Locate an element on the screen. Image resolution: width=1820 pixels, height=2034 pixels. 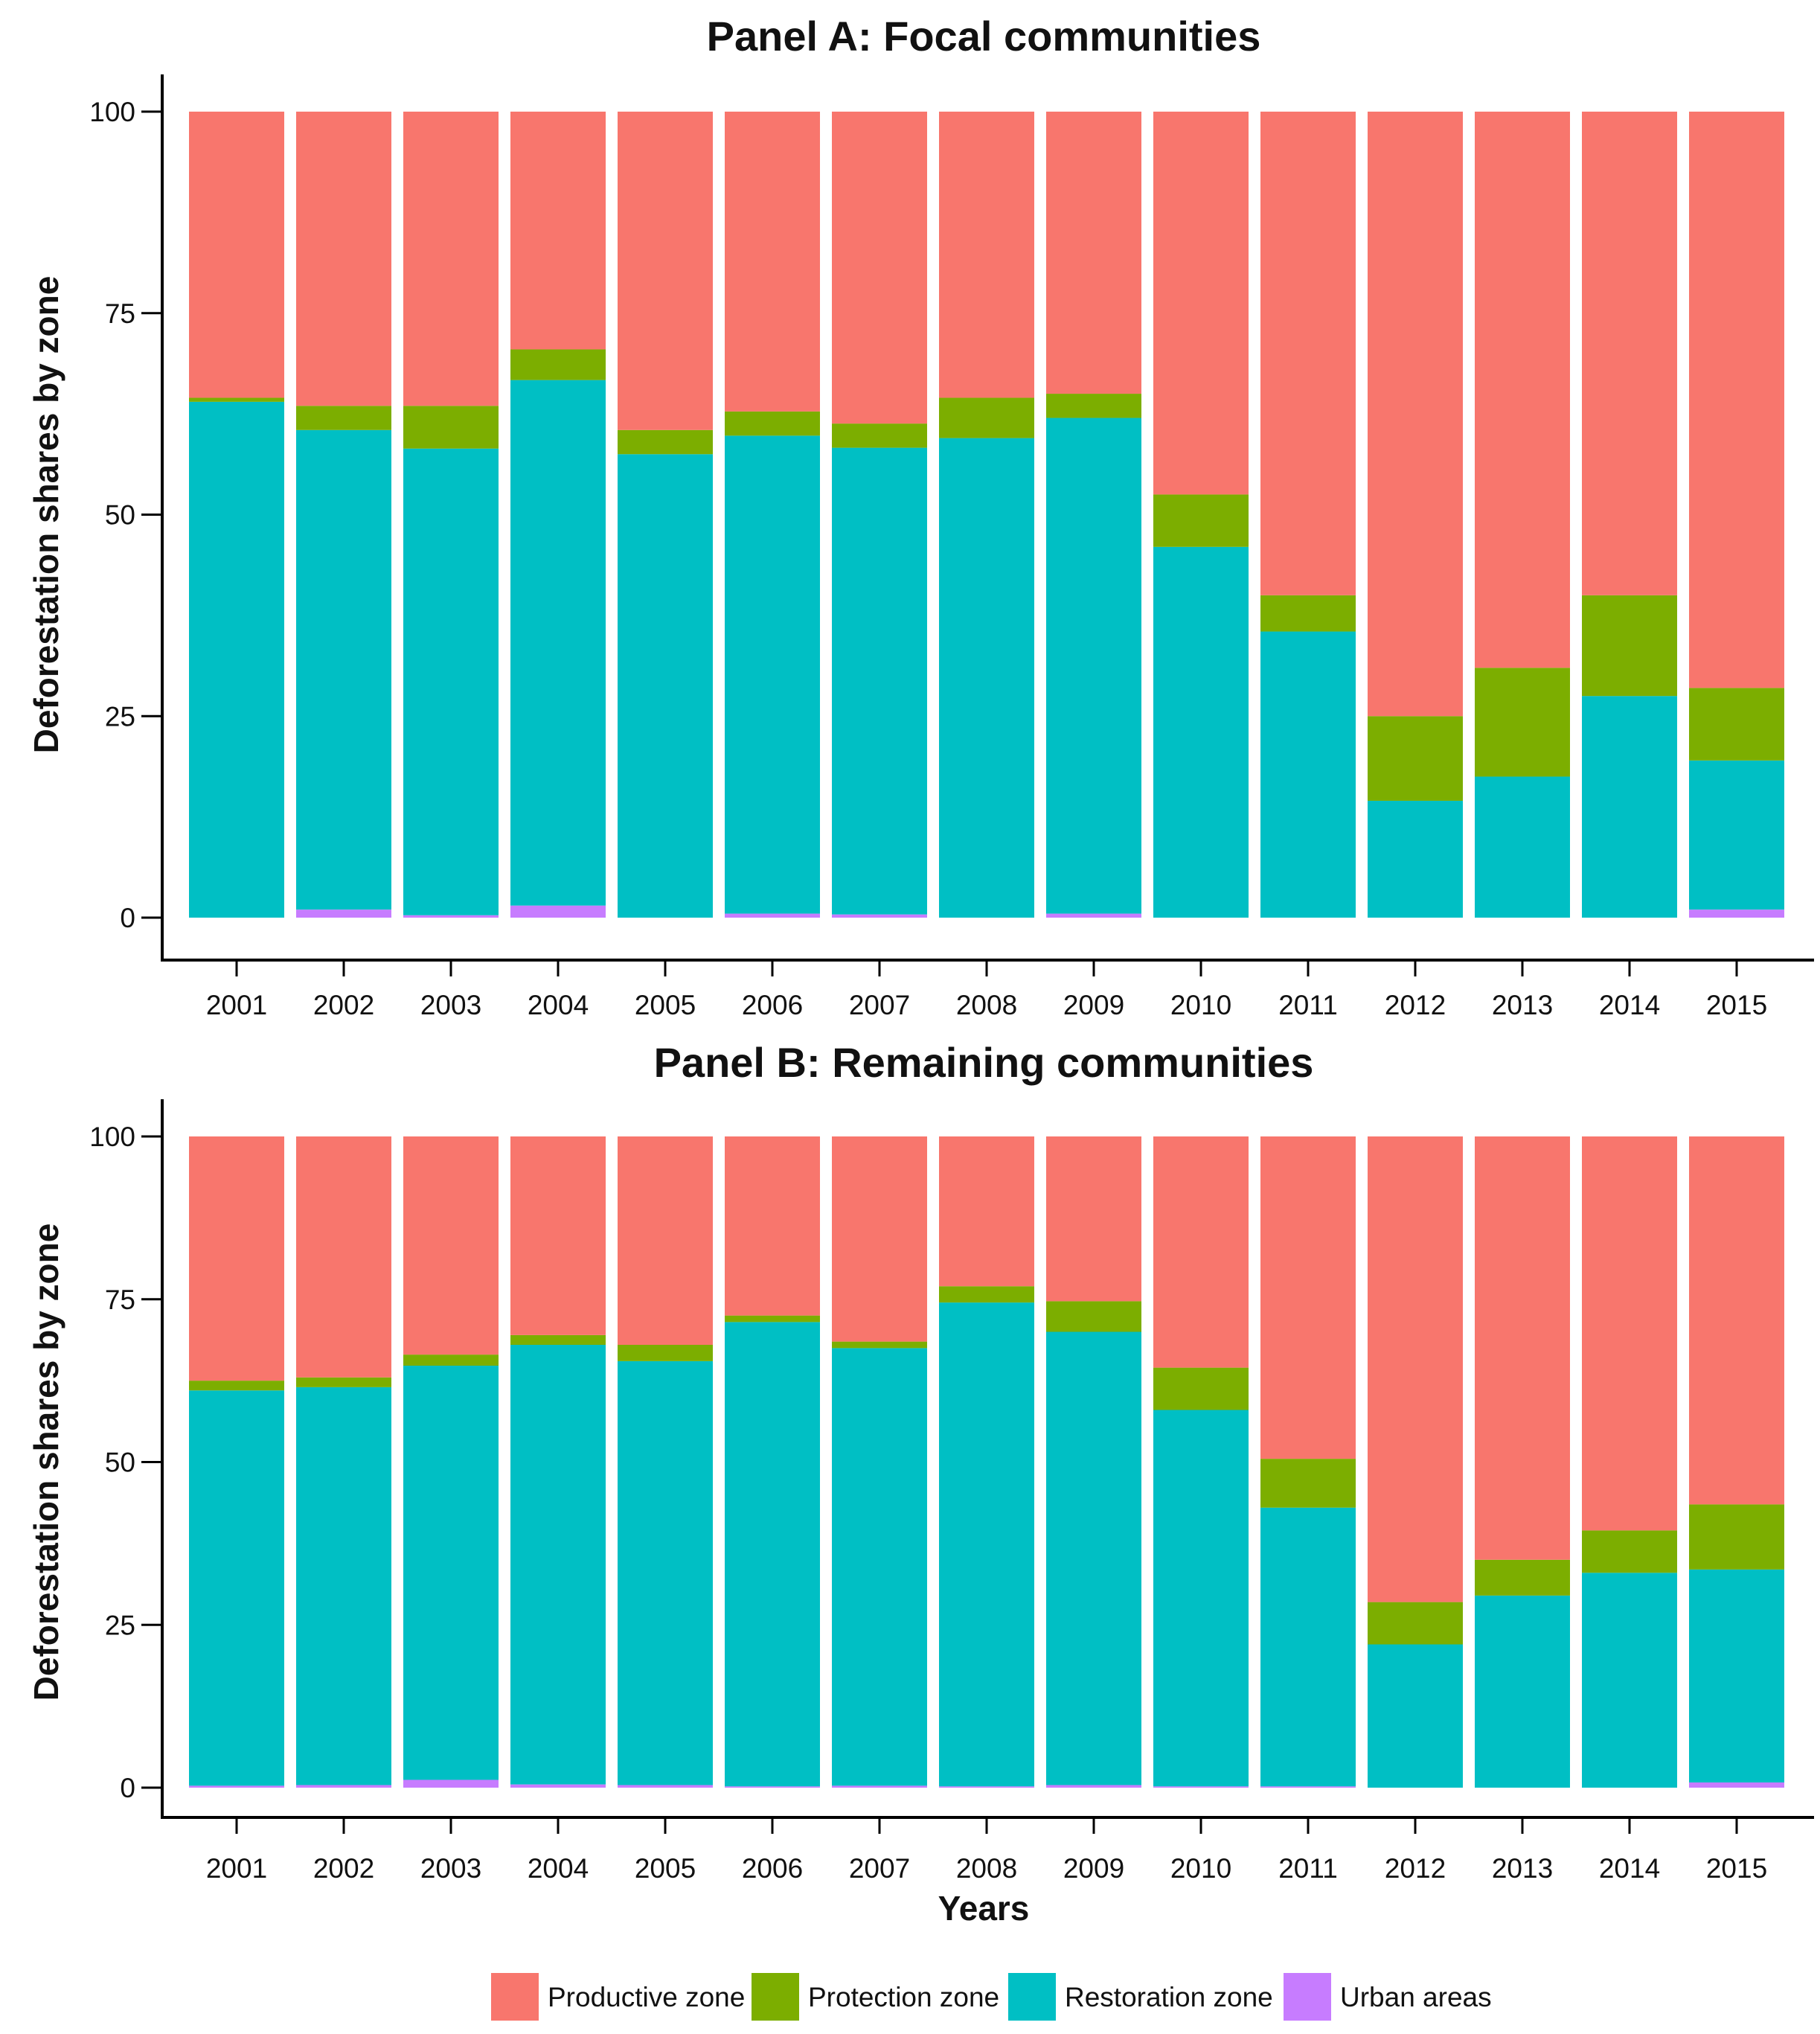
legend-label: Urban areas is located at coordinates (1416, 1997).